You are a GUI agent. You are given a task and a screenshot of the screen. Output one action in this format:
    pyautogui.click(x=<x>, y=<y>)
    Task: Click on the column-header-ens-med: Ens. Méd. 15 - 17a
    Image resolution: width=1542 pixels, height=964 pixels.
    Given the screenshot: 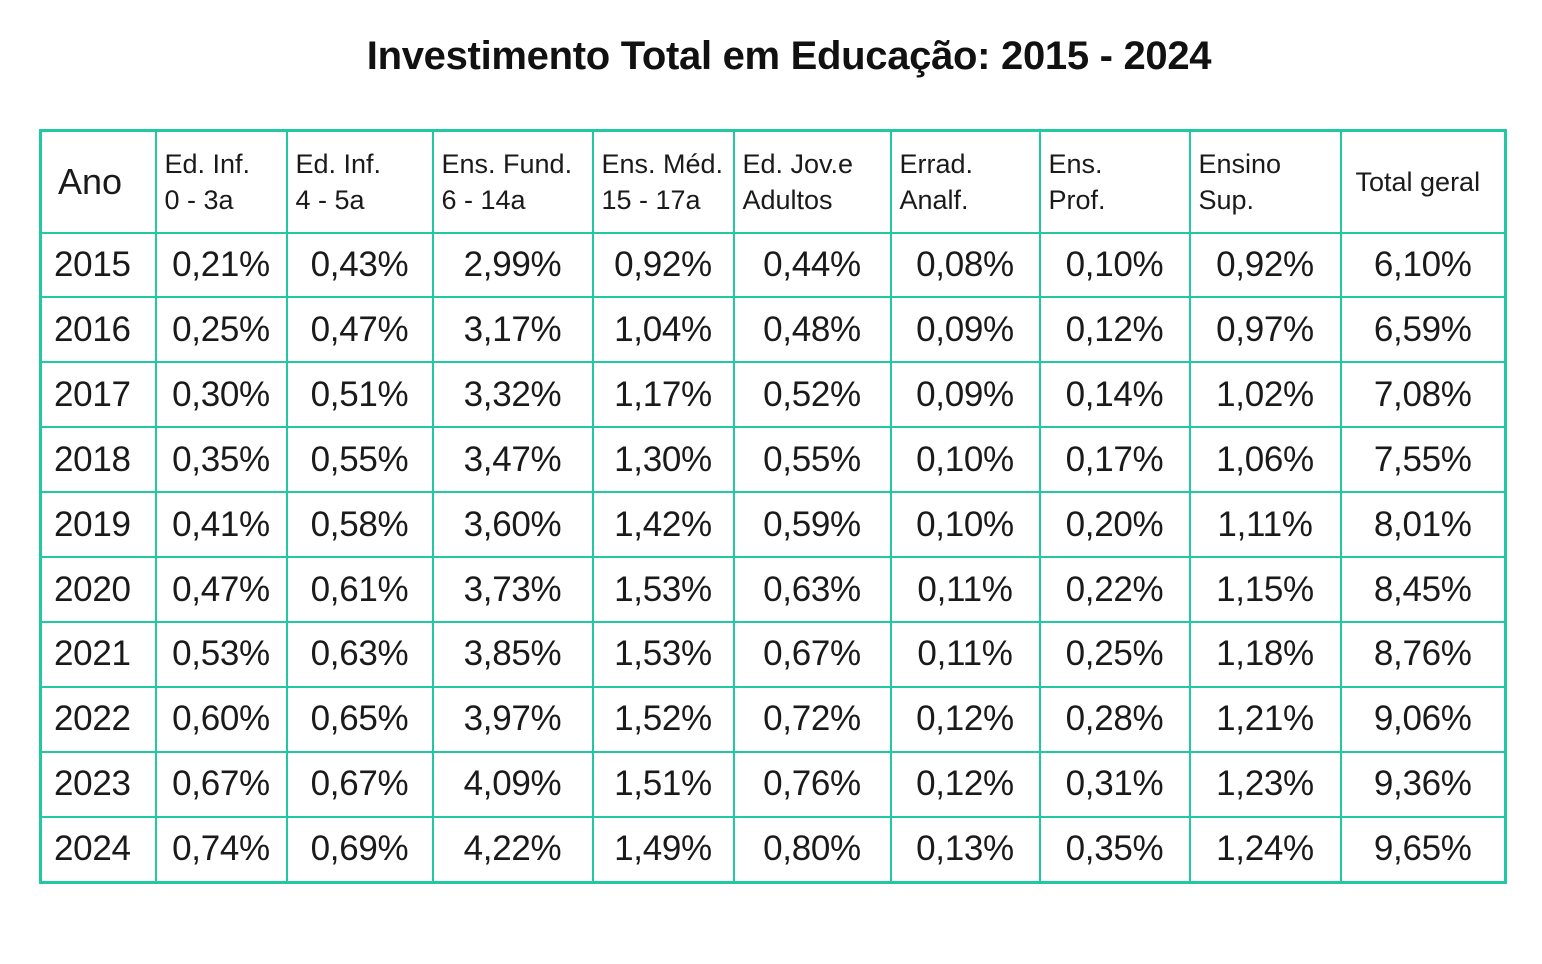 What is the action you would take?
    pyautogui.click(x=663, y=181)
    